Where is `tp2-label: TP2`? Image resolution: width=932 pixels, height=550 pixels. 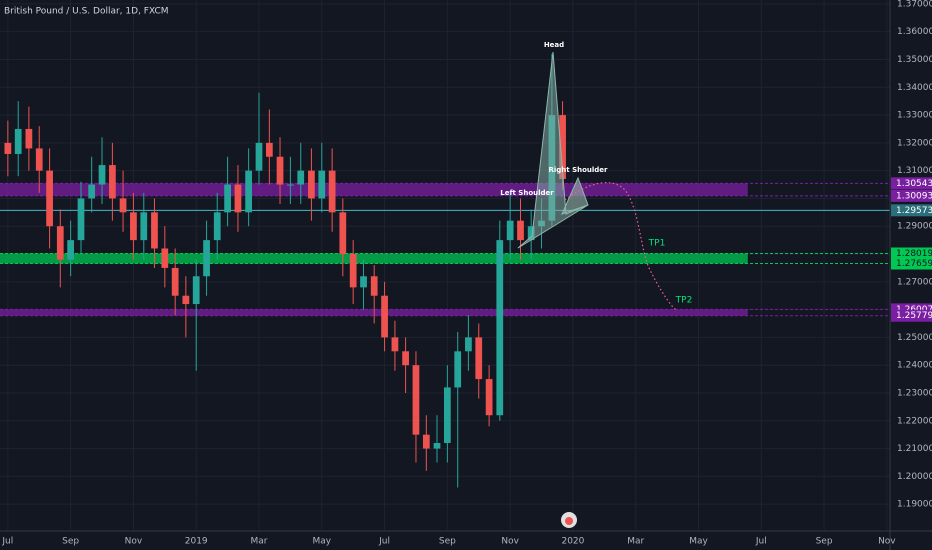
tp2-label: TP2 is located at coordinates (684, 301).